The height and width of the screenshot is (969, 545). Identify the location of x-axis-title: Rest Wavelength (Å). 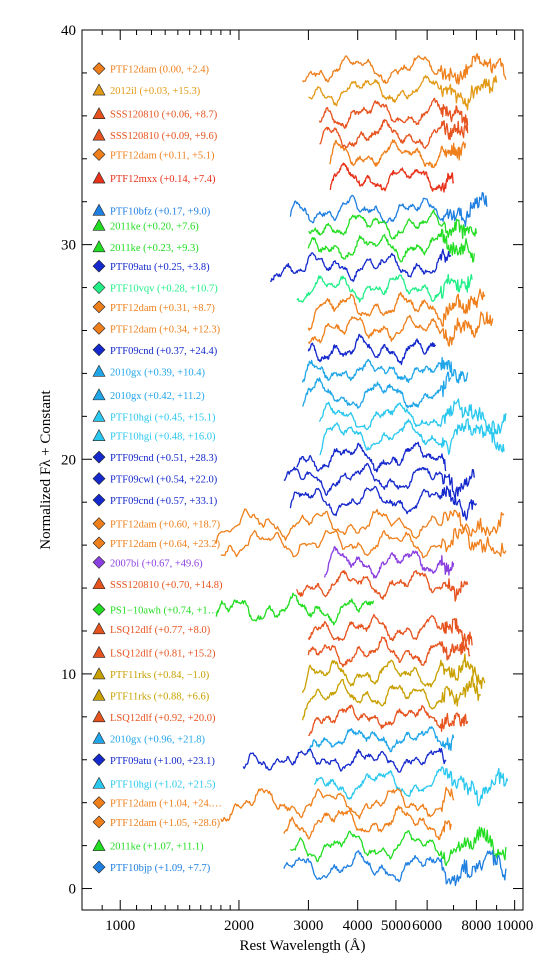
(303, 946).